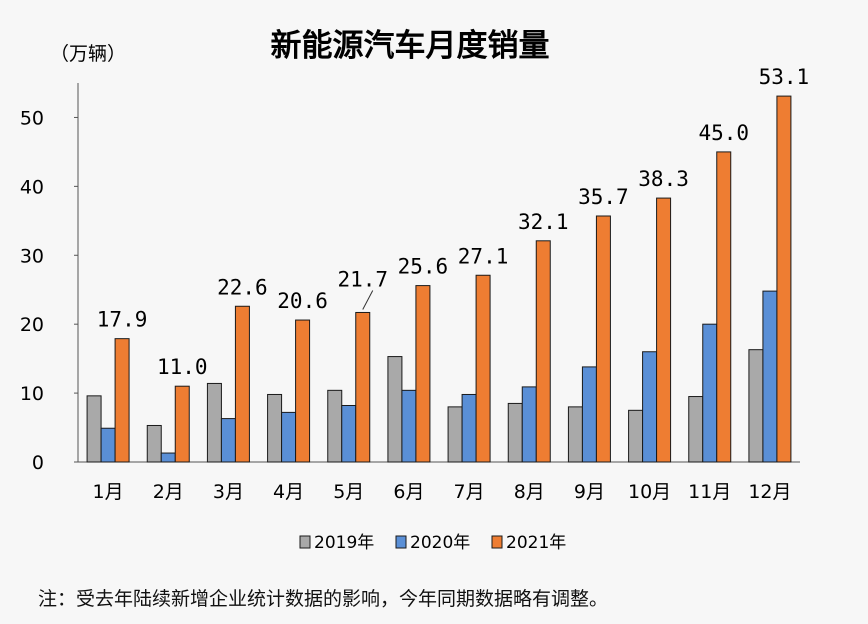 This screenshot has height=624, width=868. Describe the element at coordinates (543, 222) in the screenshot. I see `data-label: 32.1` at that location.